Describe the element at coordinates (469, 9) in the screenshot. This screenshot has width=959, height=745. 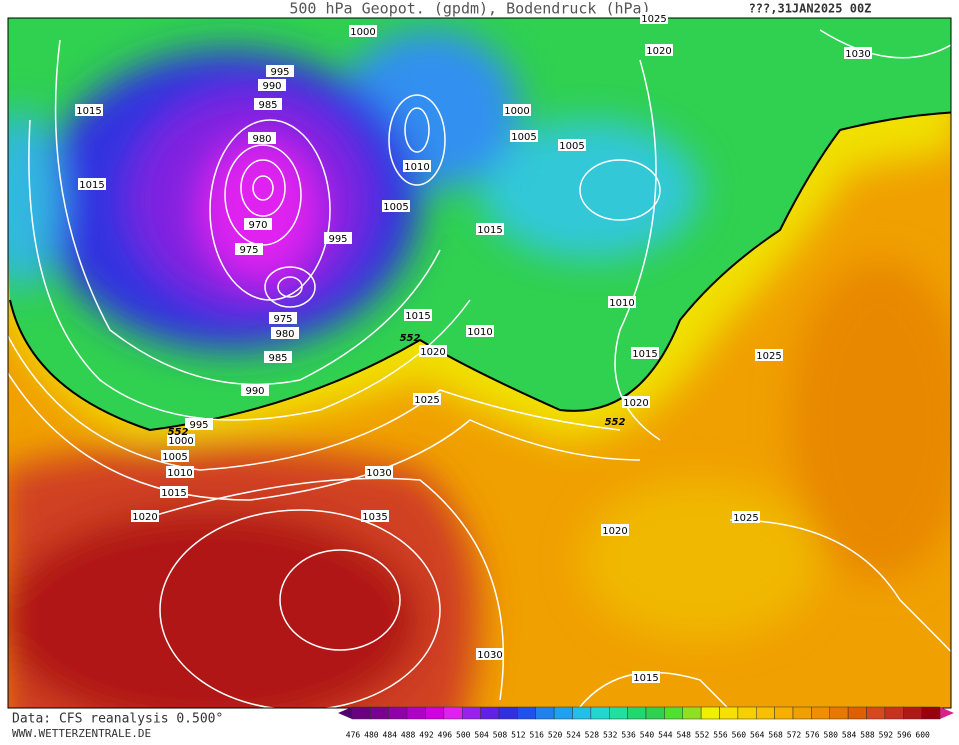
I see `map-title: 500 hPa Geopot. (gpdm), Bodendruck (hPa)` at that location.